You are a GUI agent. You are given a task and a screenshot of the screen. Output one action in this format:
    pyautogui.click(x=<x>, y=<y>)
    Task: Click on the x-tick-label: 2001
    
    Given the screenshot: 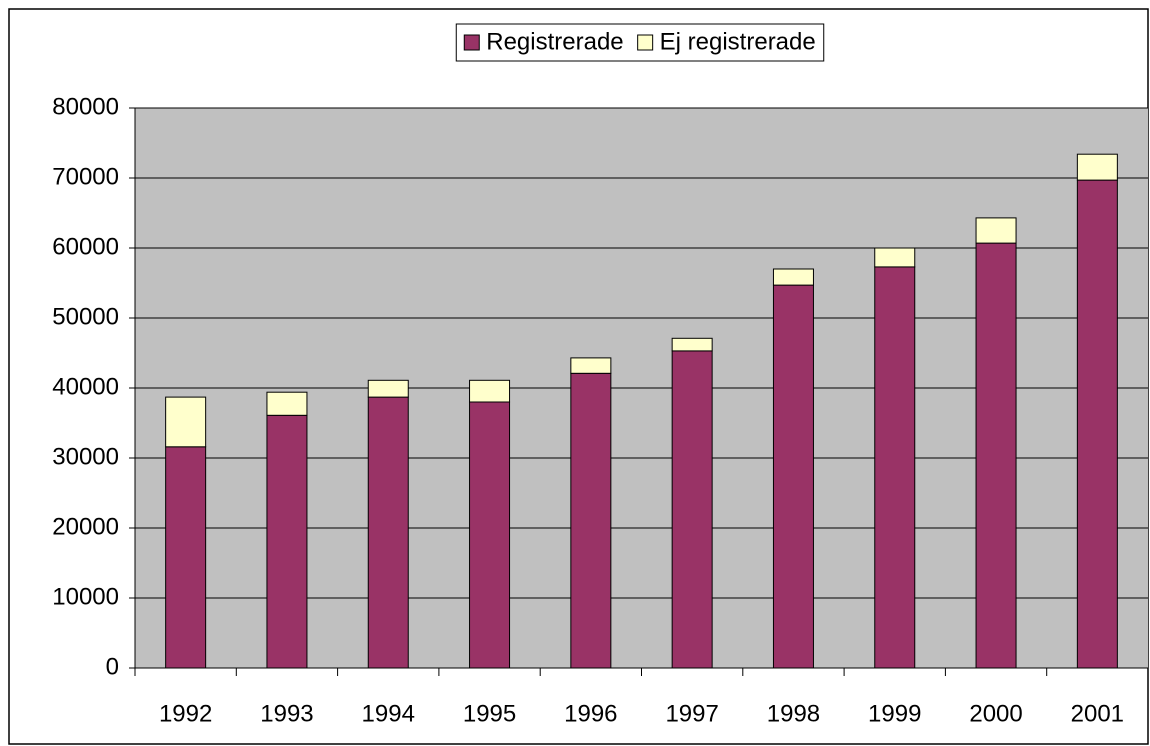 What is the action you would take?
    pyautogui.click(x=1097, y=713)
    